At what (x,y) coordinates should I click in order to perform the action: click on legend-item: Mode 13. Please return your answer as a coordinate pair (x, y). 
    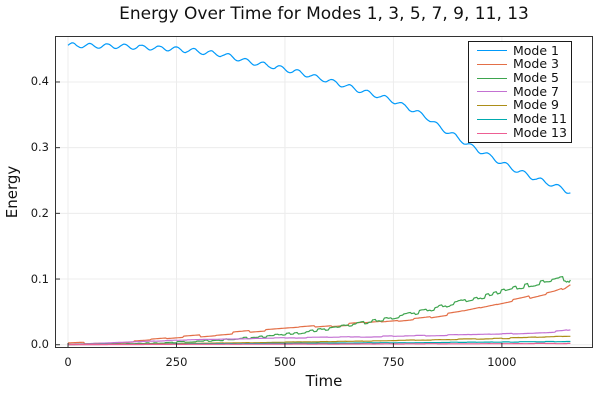
    Looking at the image, I should click on (524, 132).